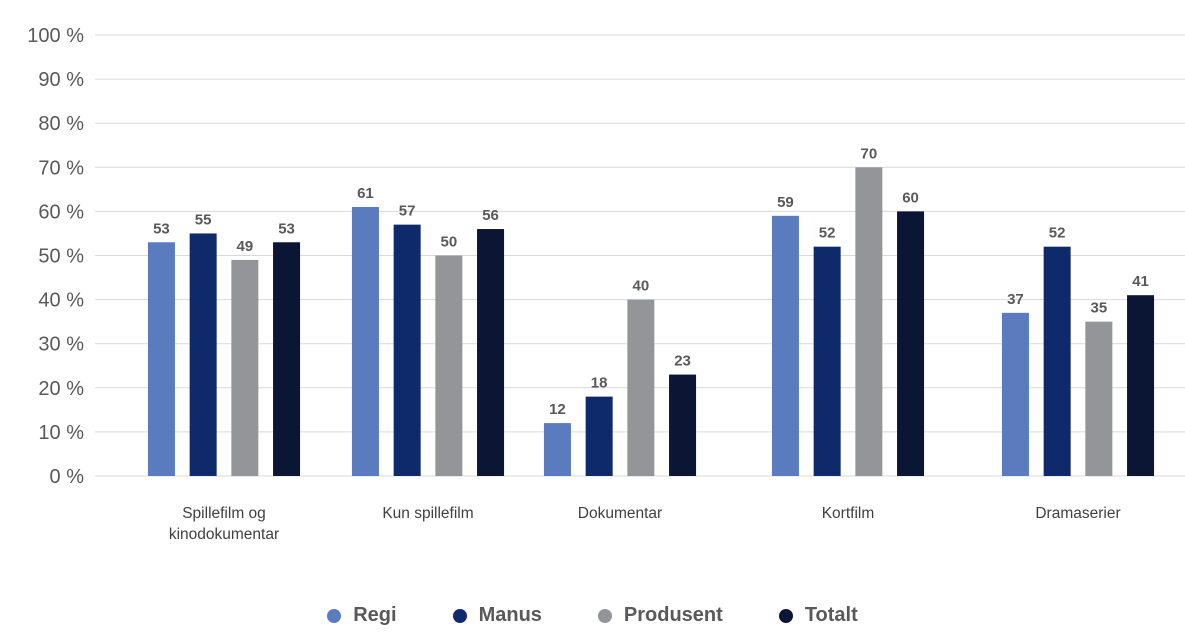 The image size is (1185, 632). I want to click on y-tick-label: 70 %, so click(61, 168).